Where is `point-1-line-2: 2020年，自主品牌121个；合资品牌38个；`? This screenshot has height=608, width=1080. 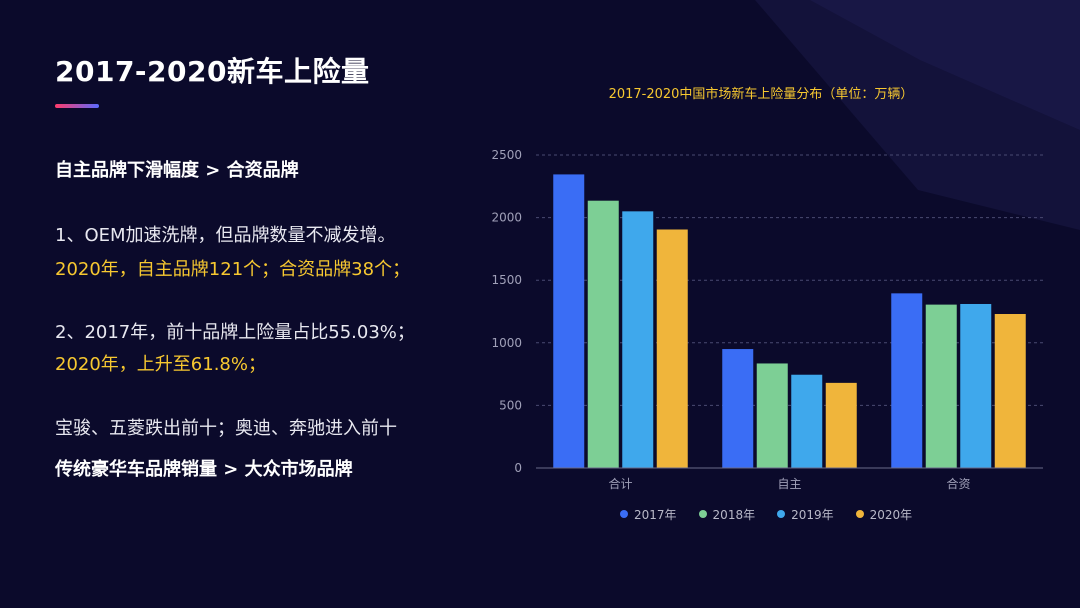
point-1-line-2: 2020年，自主品牌121个；合资品牌38个； is located at coordinates (233, 269).